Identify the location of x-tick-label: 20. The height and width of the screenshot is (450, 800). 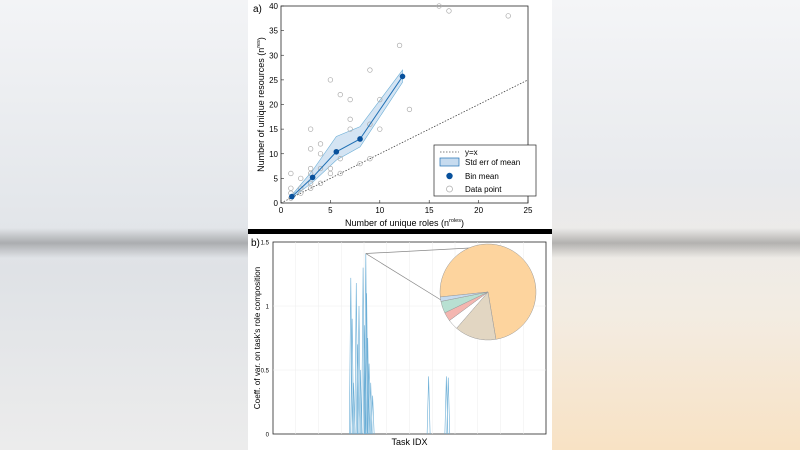
(478, 210).